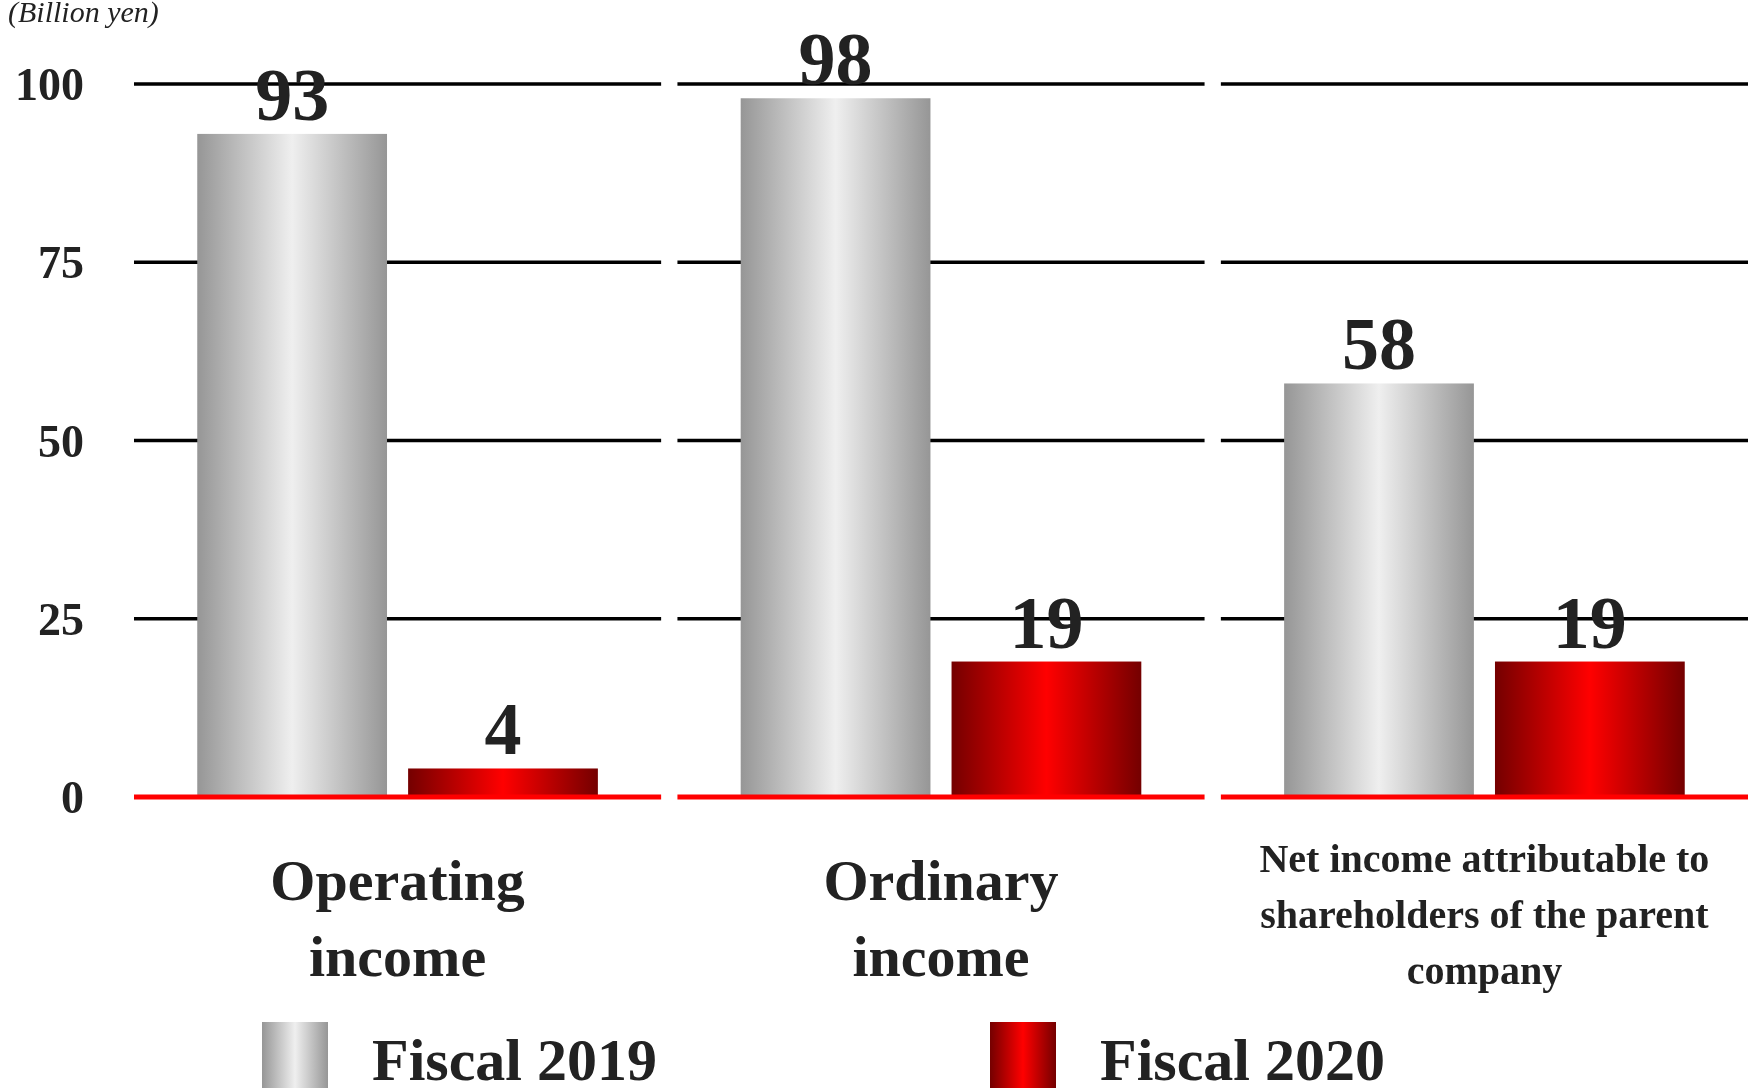  What do you see at coordinates (61, 619) in the screenshot?
I see `y-tick-label: 25` at bounding box center [61, 619].